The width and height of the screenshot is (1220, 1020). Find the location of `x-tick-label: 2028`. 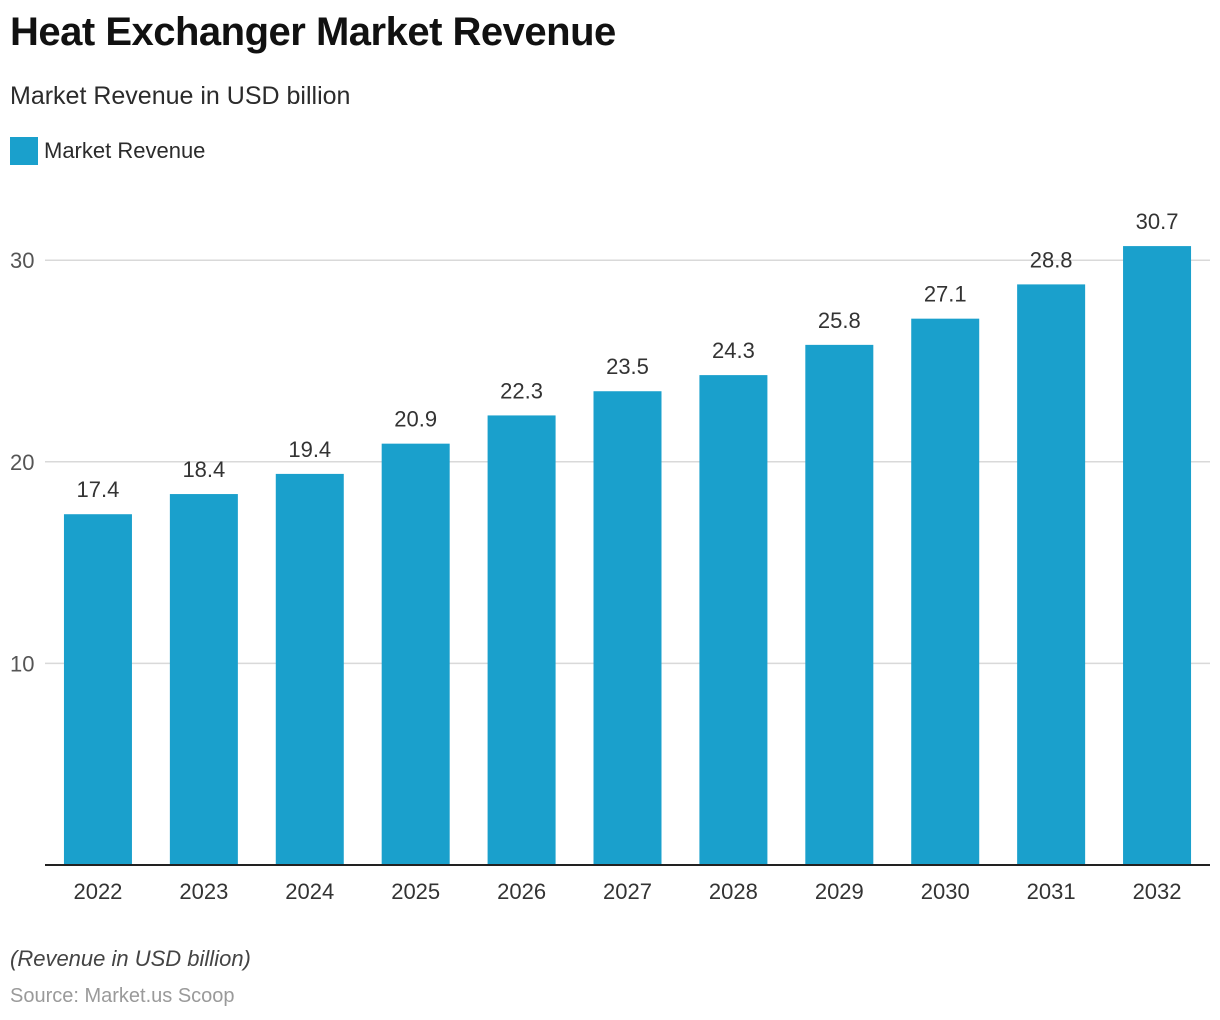

x-tick-label: 2028 is located at coordinates (733, 891).